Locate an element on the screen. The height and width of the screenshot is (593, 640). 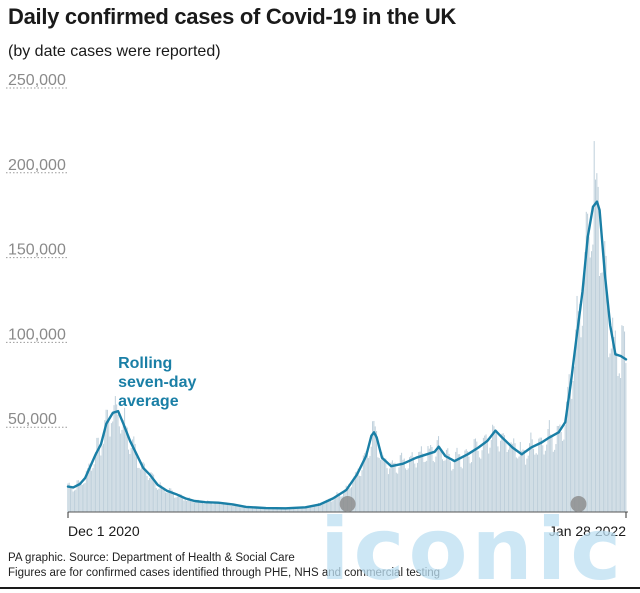
y-tick-label: 150,000 is located at coordinates (37, 250).